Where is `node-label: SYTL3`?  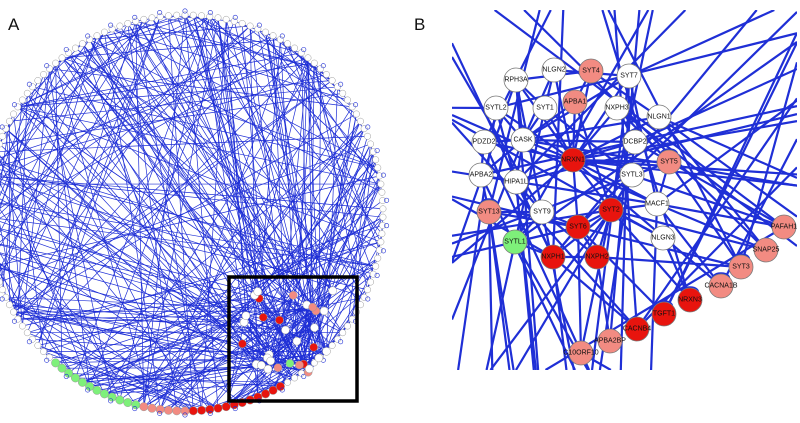
node-label: SYTL3 is located at coordinates (632, 175).